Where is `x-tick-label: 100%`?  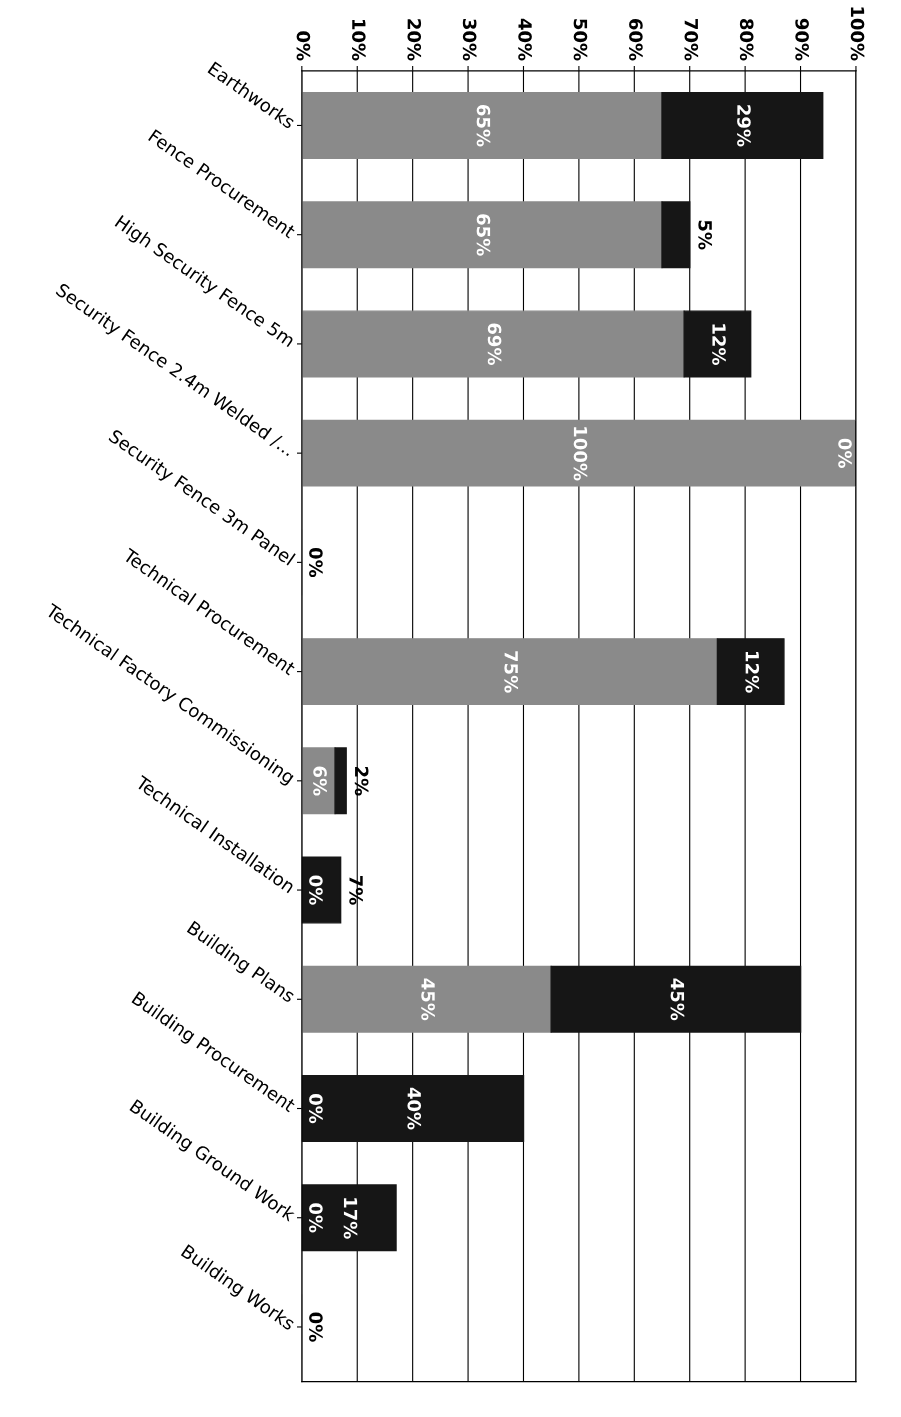
x-tick-label: 100% is located at coordinates (857, 34).